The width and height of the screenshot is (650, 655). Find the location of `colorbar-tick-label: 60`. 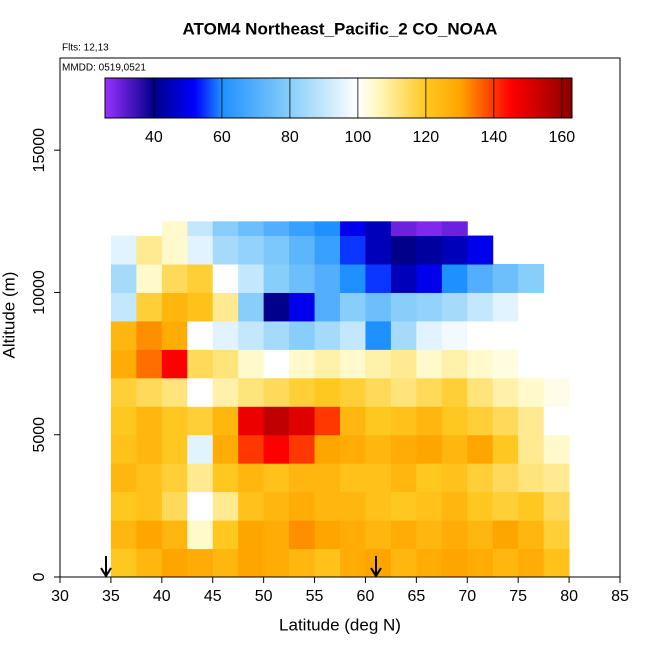

colorbar-tick-label: 60 is located at coordinates (222, 137).